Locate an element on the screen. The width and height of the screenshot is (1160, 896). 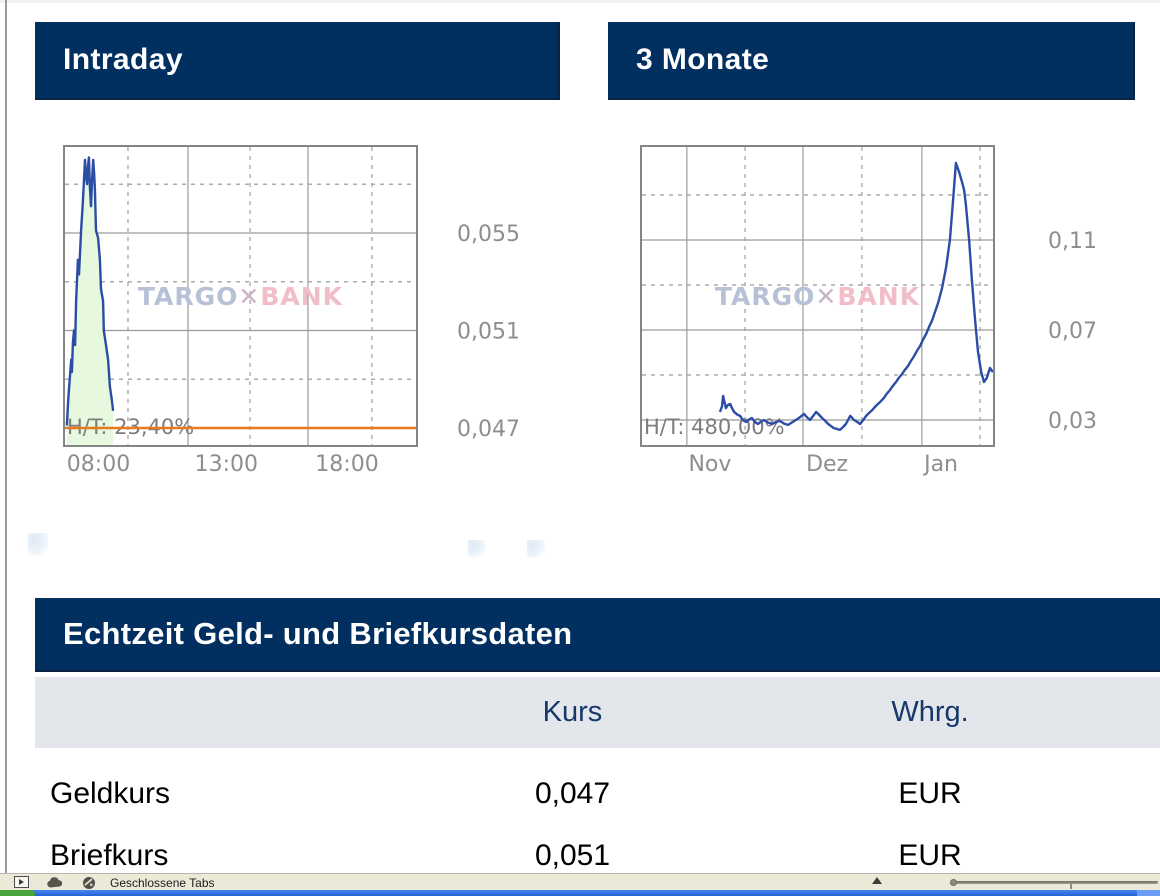
browser-statusbar: Geschlossene Tabs is located at coordinates (580, 881).